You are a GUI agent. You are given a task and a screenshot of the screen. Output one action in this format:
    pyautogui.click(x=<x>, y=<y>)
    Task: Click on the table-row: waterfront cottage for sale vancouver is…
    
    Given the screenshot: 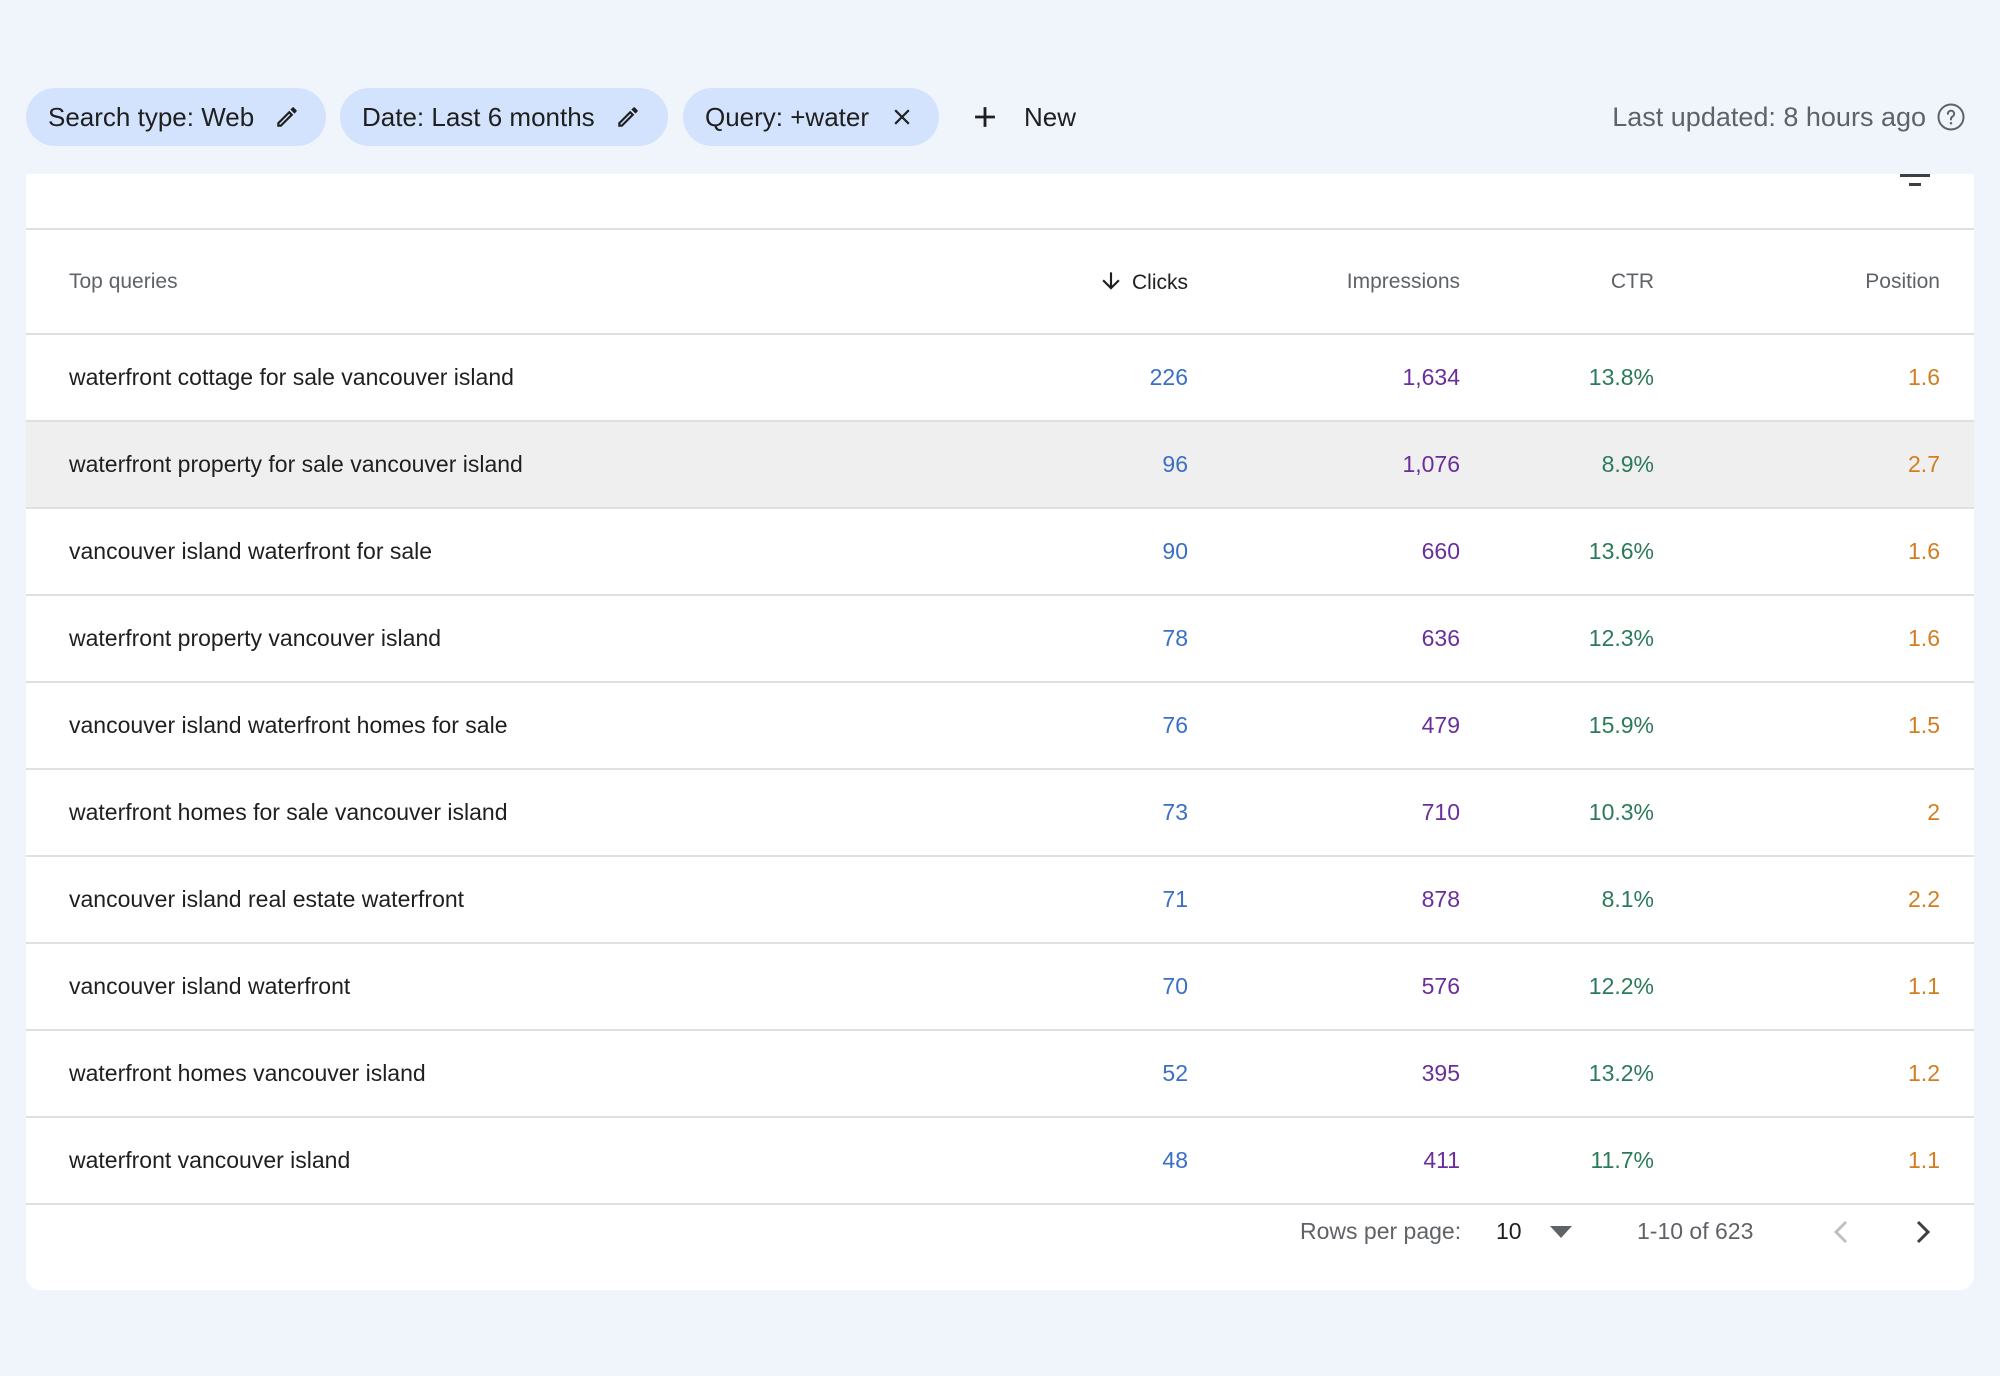 What is the action you would take?
    pyautogui.click(x=1000, y=378)
    